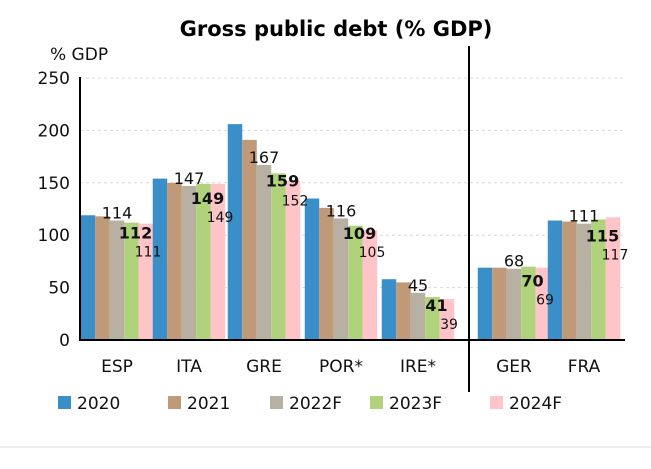 The width and height of the screenshot is (651, 469). Describe the element at coordinates (598, 279) in the screenshot. I see `bar-FRA-2023F` at that location.